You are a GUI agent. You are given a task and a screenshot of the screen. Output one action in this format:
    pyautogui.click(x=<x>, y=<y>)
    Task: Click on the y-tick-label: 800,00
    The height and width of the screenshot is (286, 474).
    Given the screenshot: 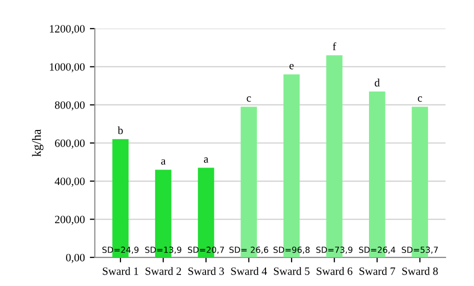 What is the action you would take?
    pyautogui.click(x=69, y=105)
    